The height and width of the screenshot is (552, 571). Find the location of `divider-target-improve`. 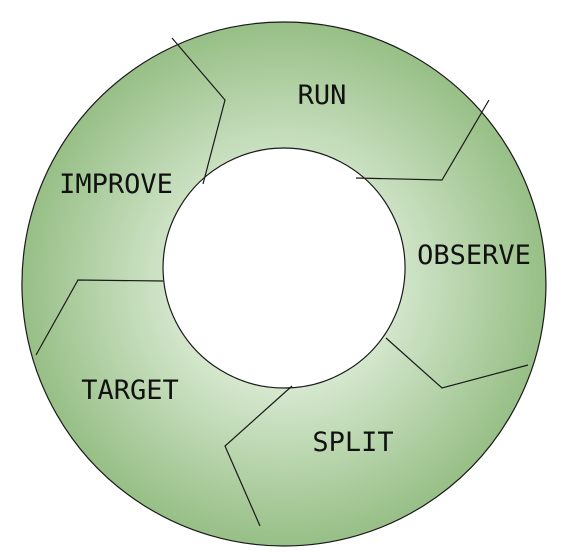

divider-target-improve is located at coordinates (99, 317).